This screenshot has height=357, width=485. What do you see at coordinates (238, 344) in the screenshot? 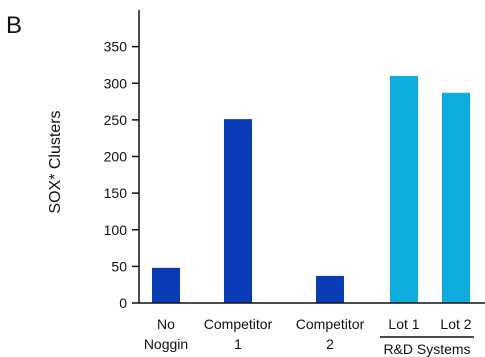
I see `category-label: 1` at bounding box center [238, 344].